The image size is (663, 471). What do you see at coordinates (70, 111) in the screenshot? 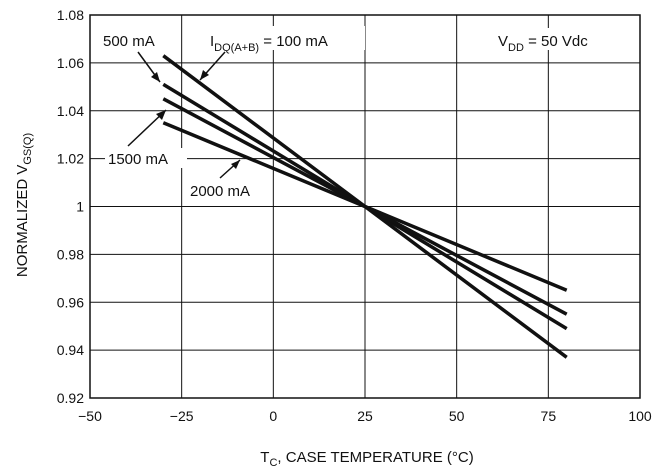
I see `y-tick-label: 1.04` at bounding box center [70, 111].